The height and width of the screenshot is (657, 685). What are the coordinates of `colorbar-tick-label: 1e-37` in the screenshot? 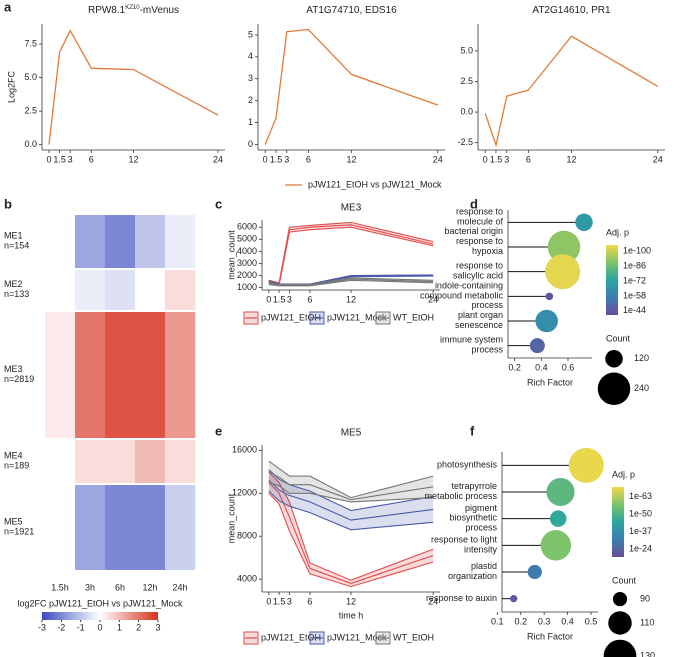 It's located at (640, 531).